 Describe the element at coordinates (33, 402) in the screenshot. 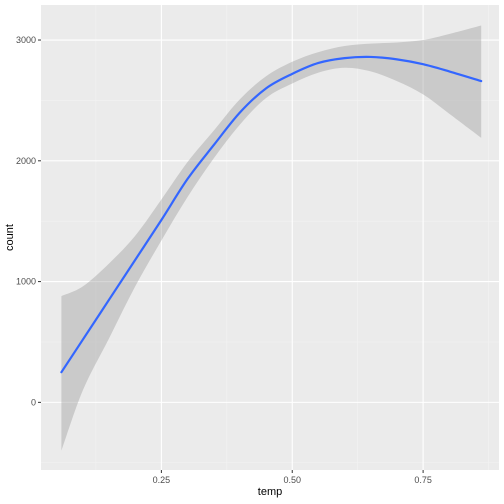

I see `y-tick-label: 0` at that location.